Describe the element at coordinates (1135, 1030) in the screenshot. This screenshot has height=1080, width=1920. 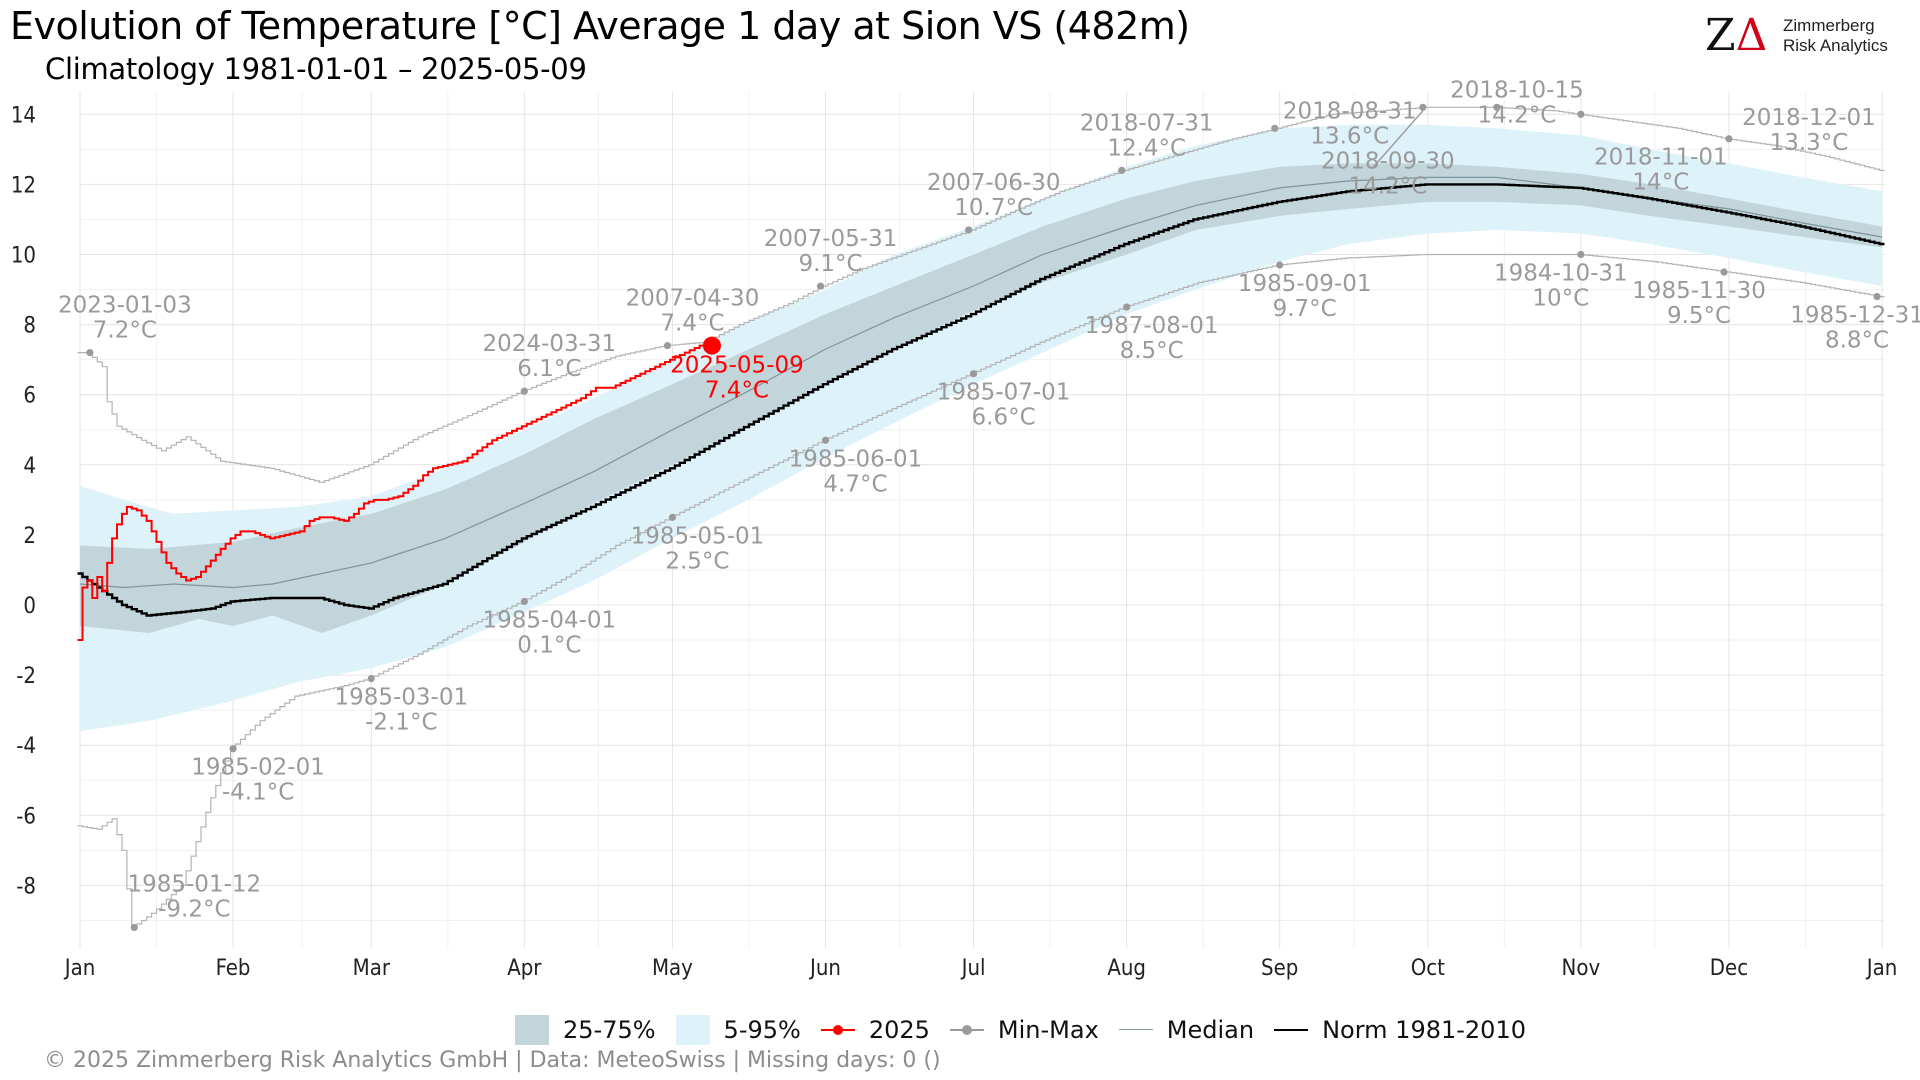
I see `legend-key-median` at that location.